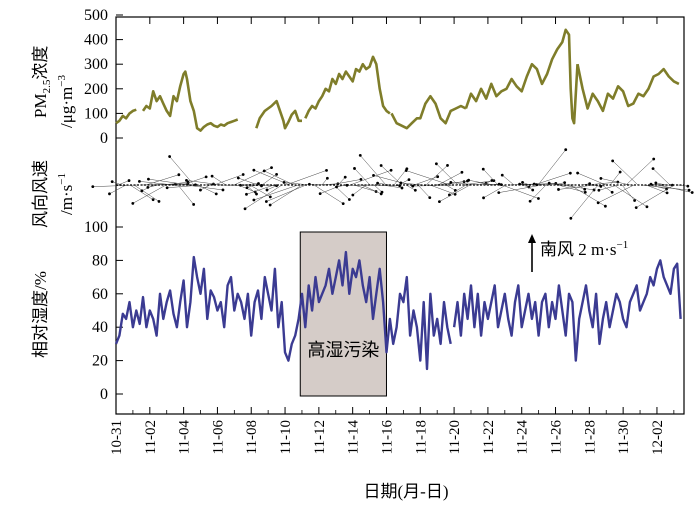  Describe the element at coordinates (578, 249) in the screenshot. I see `wind-legend-text: 南风 2 m·s` at that location.